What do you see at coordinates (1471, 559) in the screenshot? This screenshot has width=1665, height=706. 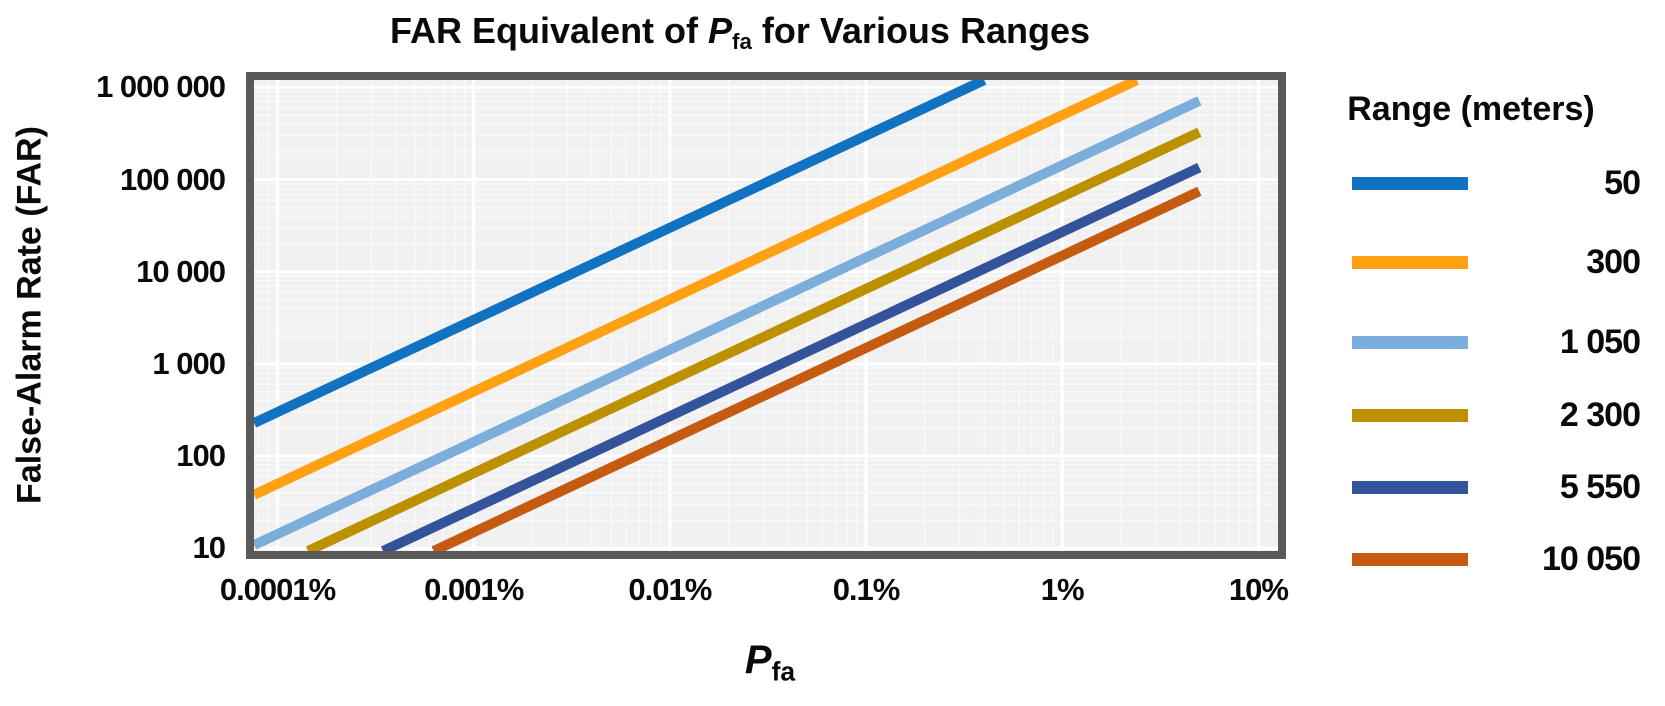 I see `legend-item-10050: 10 050` at bounding box center [1471, 559].